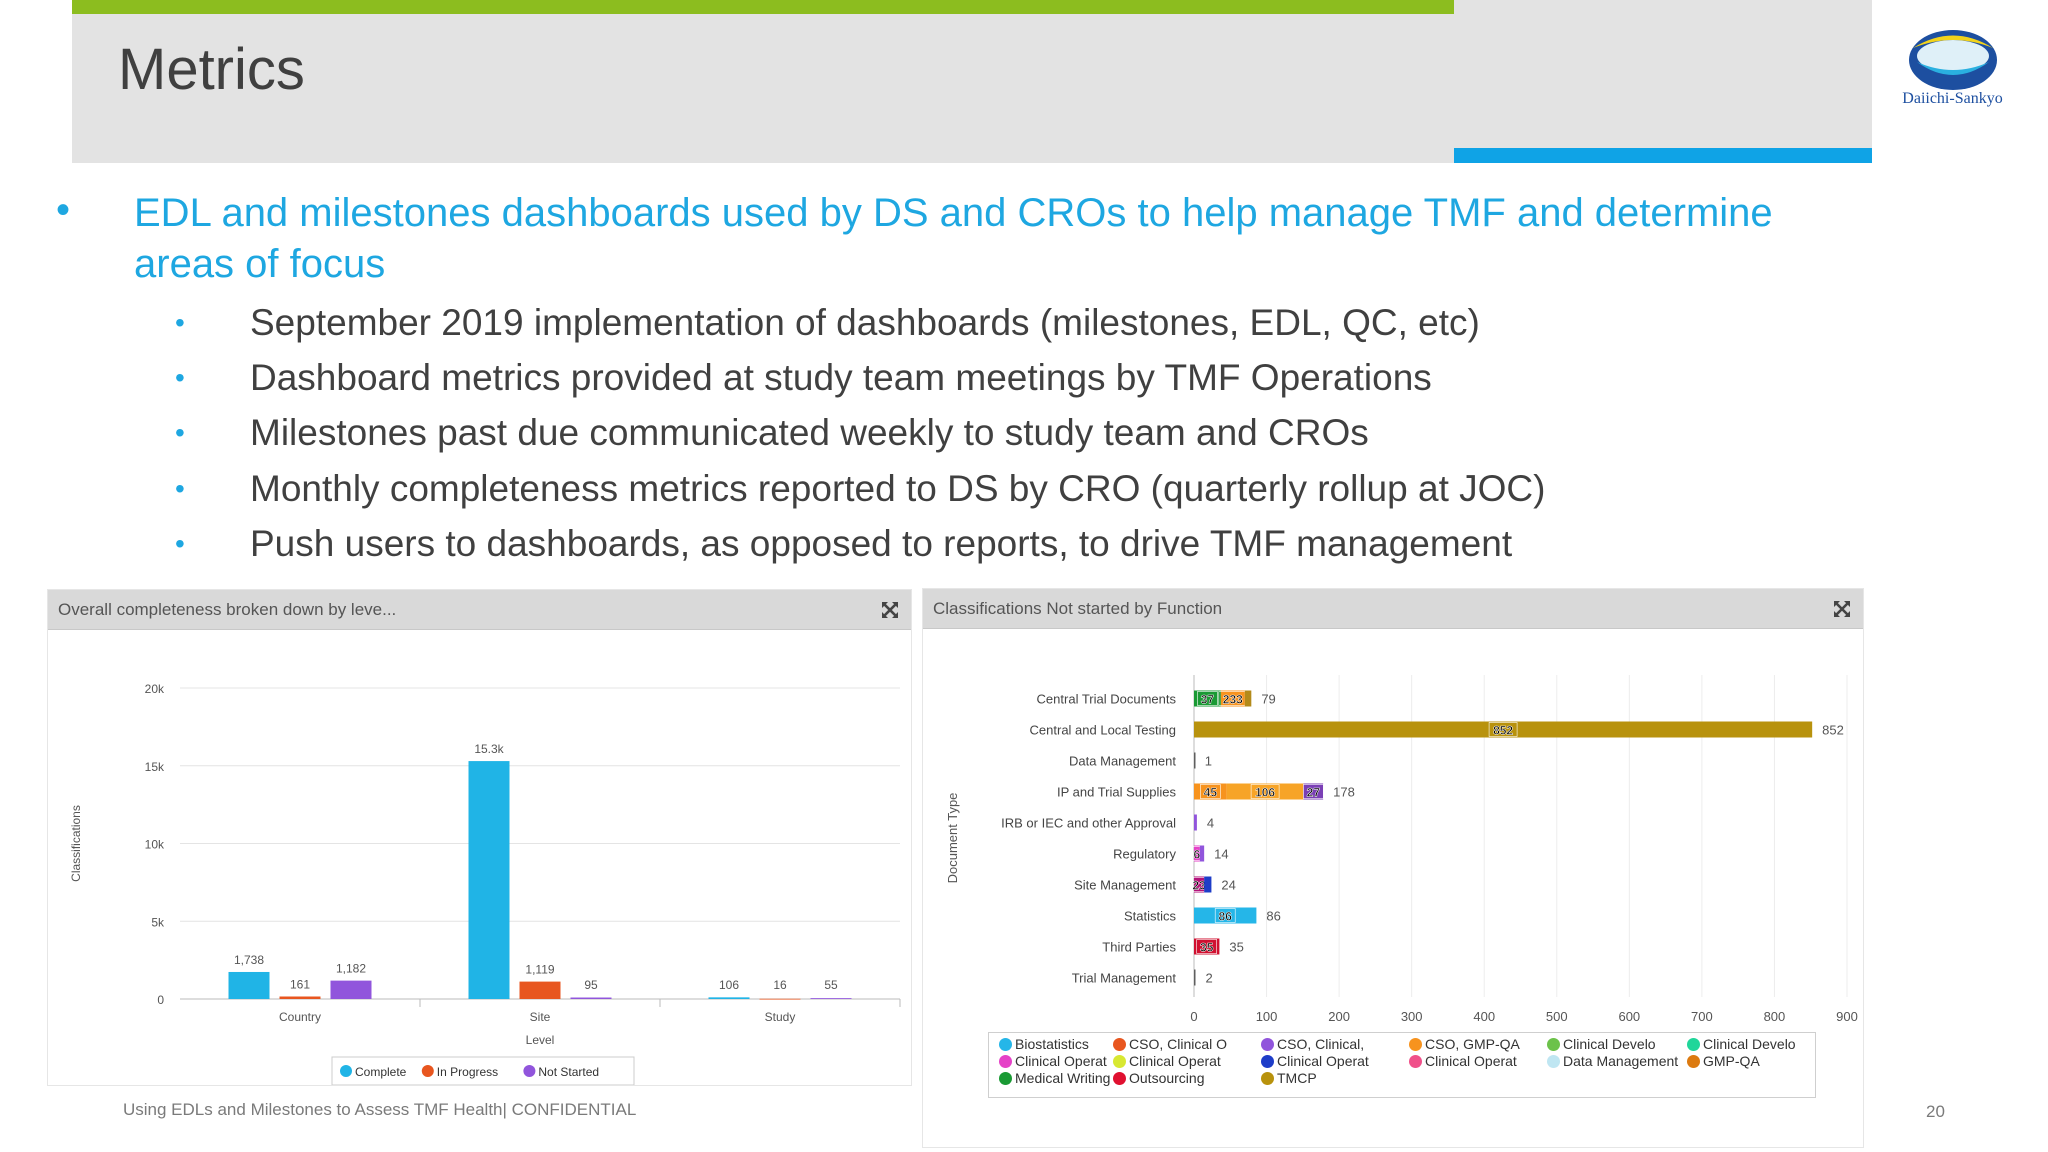  Describe the element at coordinates (1952, 98) in the screenshot. I see `logo-text: Daiichi-Sankyo` at that location.